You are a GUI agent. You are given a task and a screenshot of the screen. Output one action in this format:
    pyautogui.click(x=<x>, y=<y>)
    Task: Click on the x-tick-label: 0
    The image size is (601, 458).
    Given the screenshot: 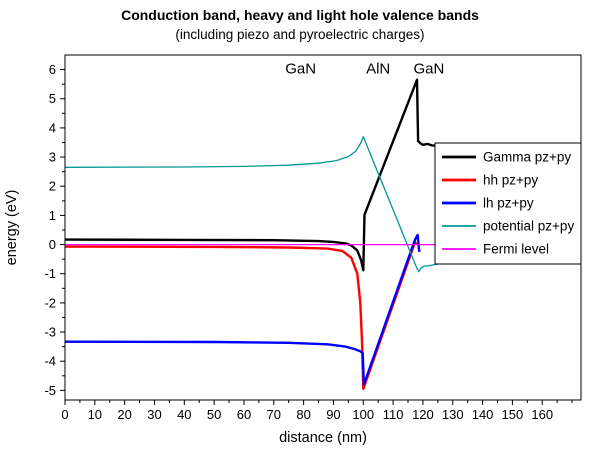 What is the action you would take?
    pyautogui.click(x=64, y=414)
    